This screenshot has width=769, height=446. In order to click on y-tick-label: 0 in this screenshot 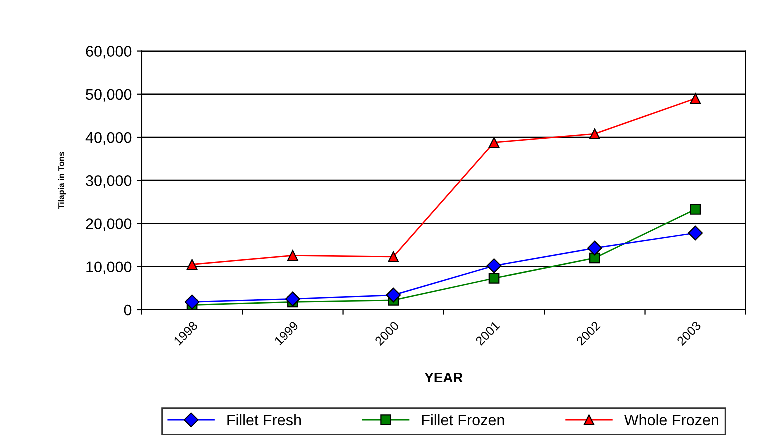, I will do `click(128, 310)`.